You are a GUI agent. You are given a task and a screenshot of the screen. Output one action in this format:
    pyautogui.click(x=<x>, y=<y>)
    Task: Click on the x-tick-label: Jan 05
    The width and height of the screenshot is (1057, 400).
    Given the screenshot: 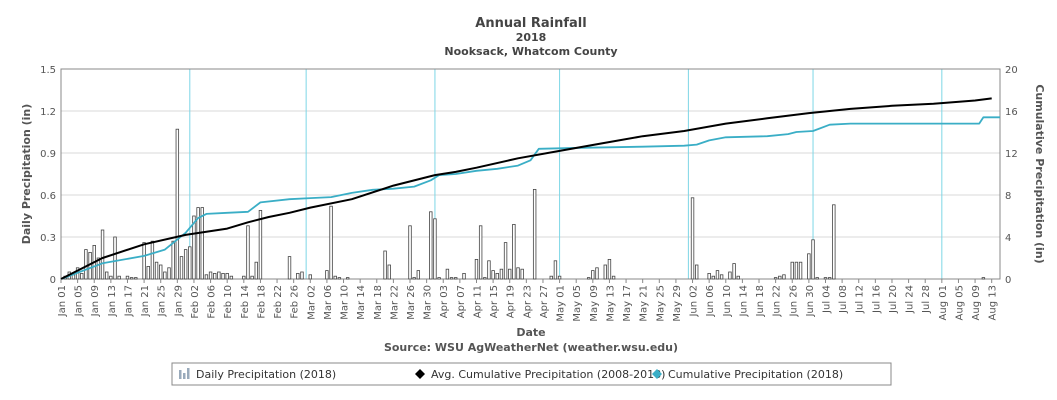 What is the action you would take?
    pyautogui.click(x=79, y=301)
    